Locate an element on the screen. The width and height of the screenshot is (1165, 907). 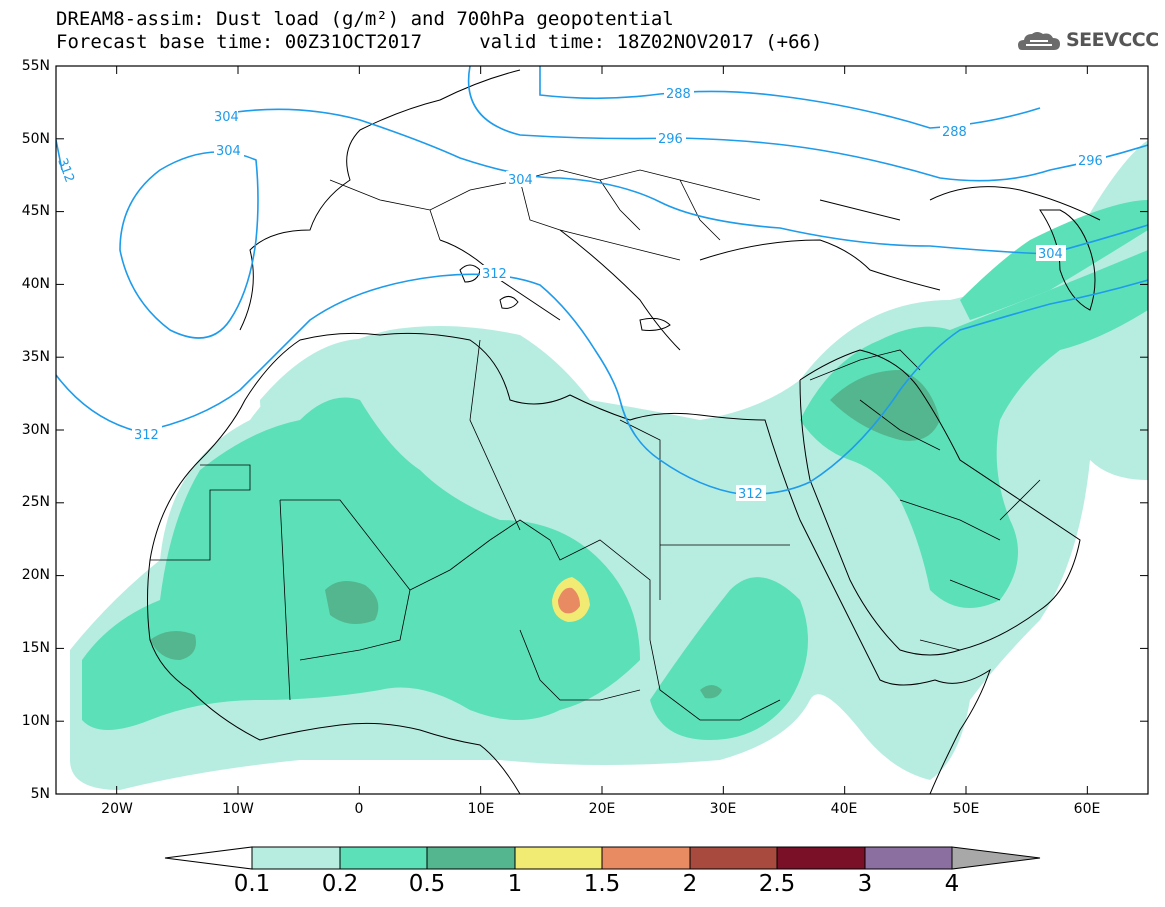
contour-label-304-a: 304 is located at coordinates (226, 117).